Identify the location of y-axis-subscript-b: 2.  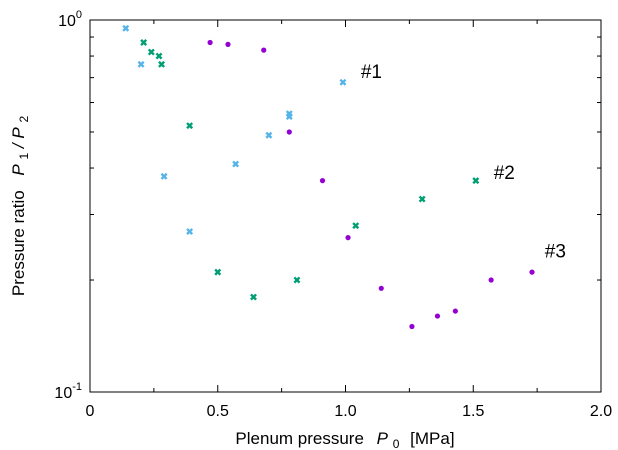
(24, 119).